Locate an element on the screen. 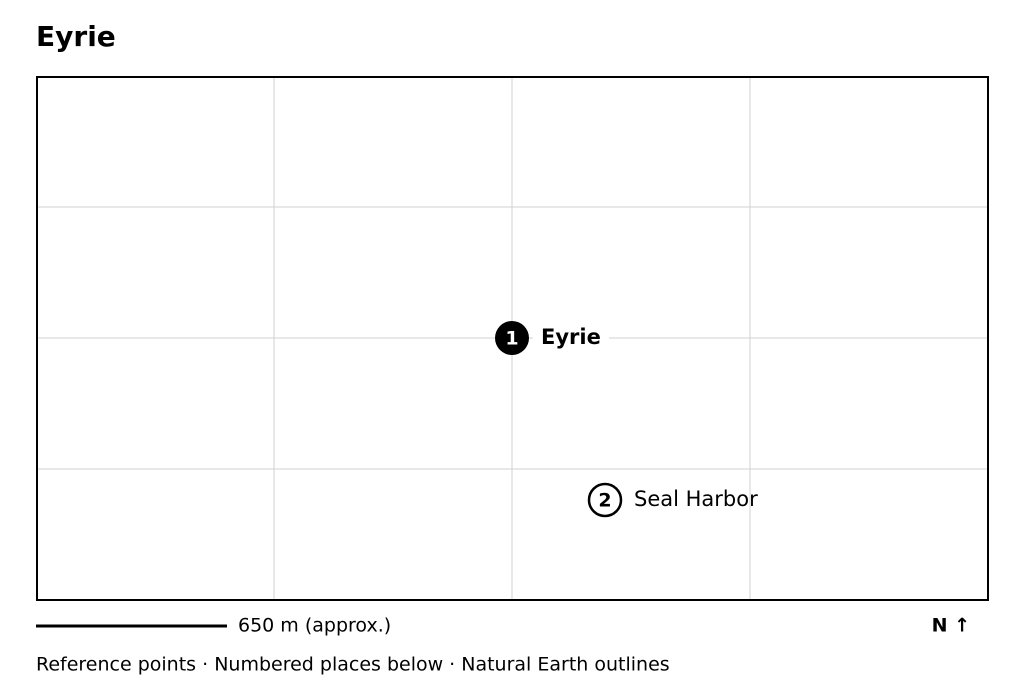 This screenshot has height=696, width=1024. place-label: Eyrie is located at coordinates (571, 337).